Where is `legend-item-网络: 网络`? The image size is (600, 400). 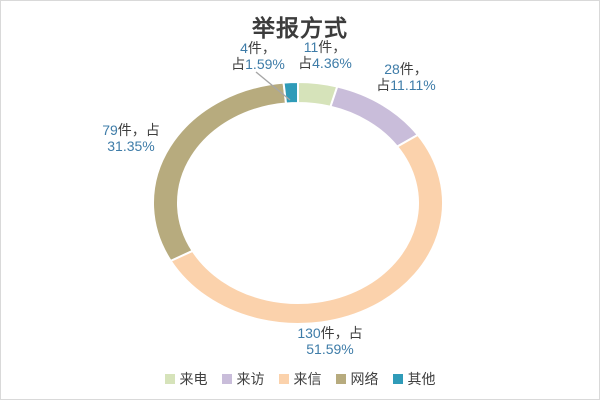
legend-item-网络: 网络 is located at coordinates (357, 379).